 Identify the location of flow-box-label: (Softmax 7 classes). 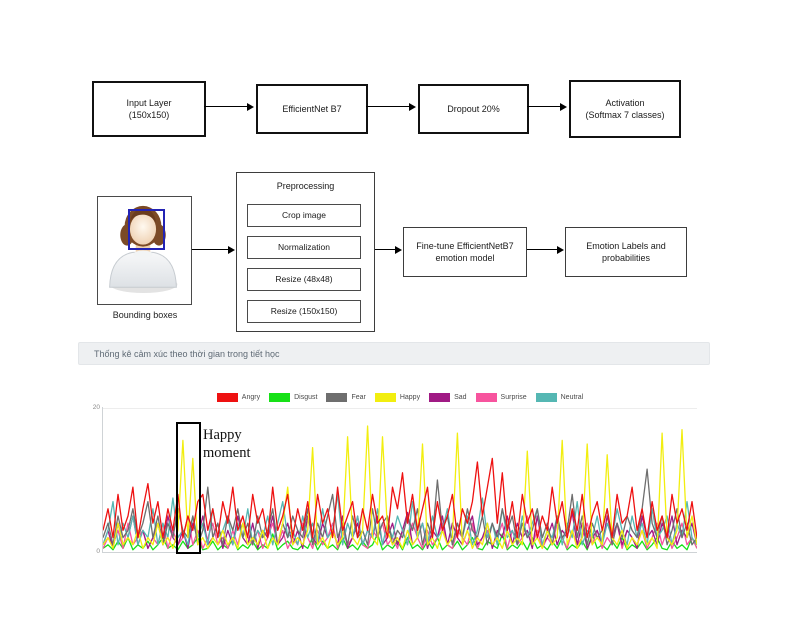
(625, 115).